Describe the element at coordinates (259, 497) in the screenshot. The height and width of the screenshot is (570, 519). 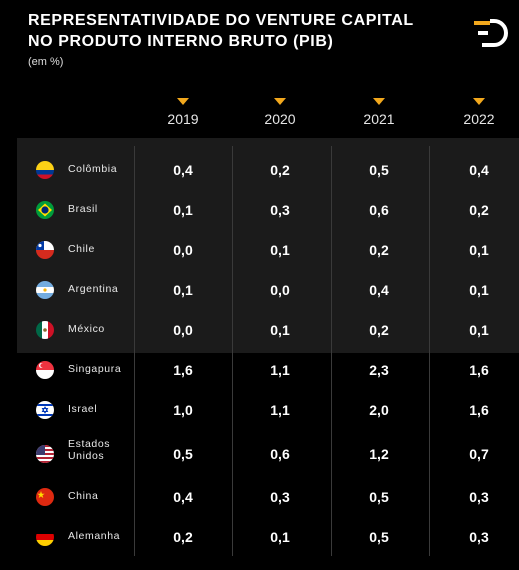
I see `table-row: China 0,4 0,3 0,5 0,3` at that location.